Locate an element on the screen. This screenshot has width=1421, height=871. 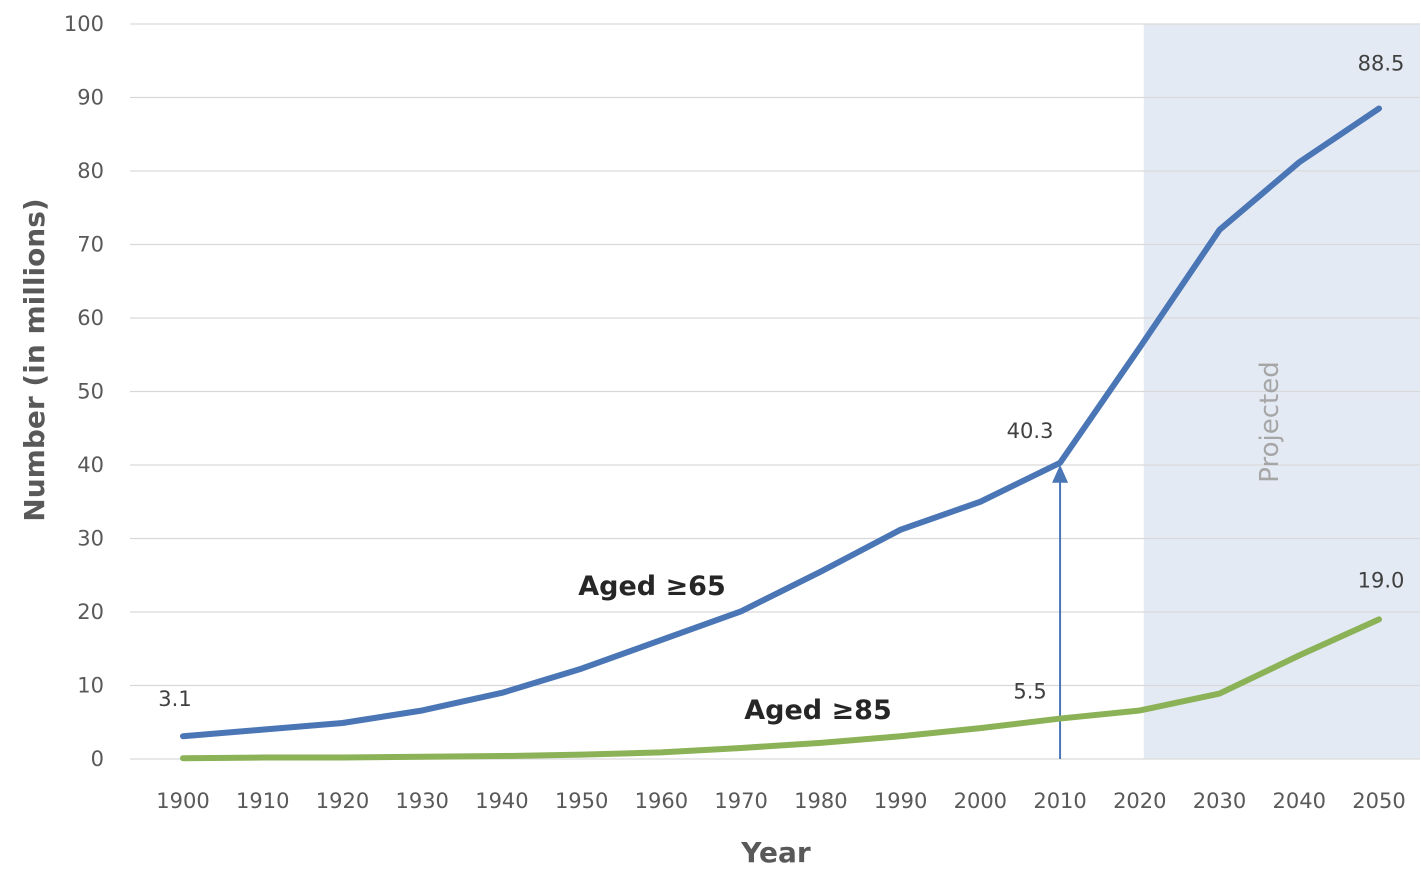
y-tick-label: 70 is located at coordinates (90, 245).